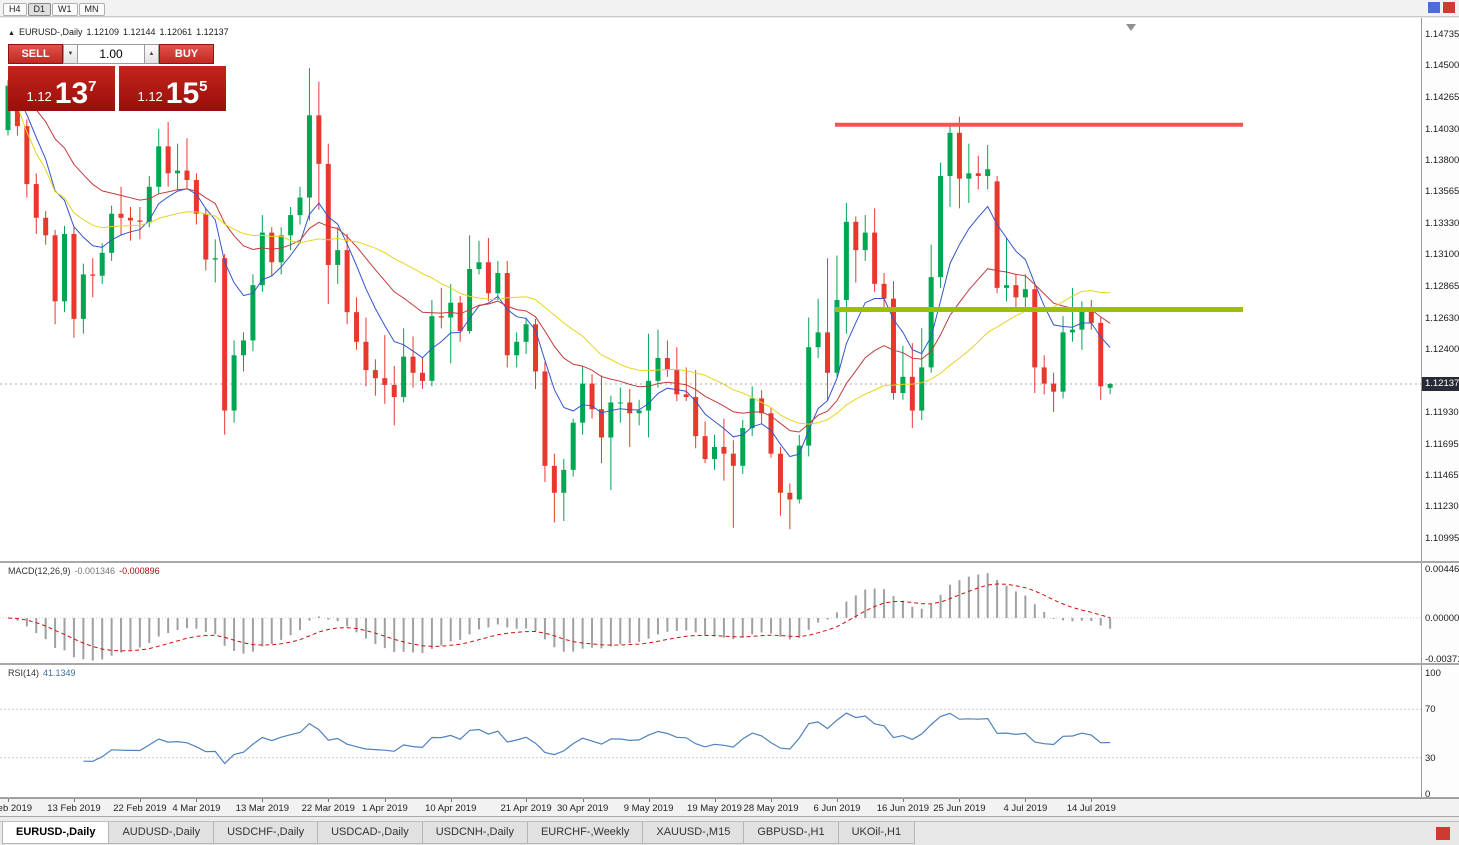  What do you see at coordinates (39, 571) in the screenshot?
I see `macd-name: MACD(12,26,9)` at bounding box center [39, 571].